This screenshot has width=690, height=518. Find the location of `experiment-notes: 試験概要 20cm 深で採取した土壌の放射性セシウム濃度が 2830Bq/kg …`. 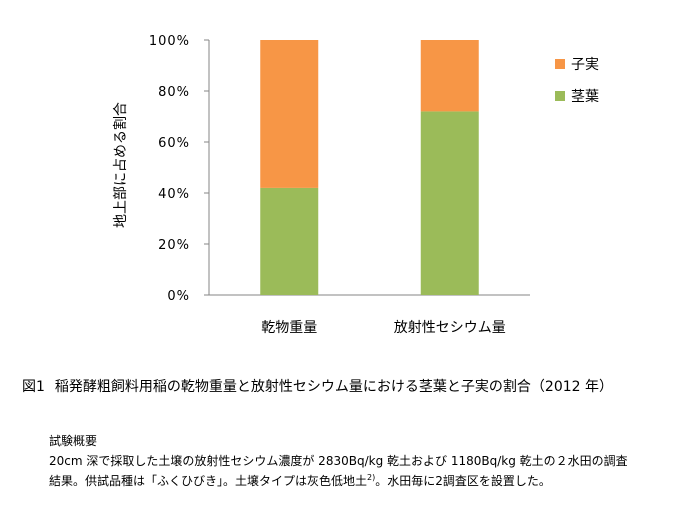

experiment-notes: 試験概要 20cm 深で採取した土壌の放射性セシウム濃度が 2830Bq/kg … is located at coordinates (338, 461).